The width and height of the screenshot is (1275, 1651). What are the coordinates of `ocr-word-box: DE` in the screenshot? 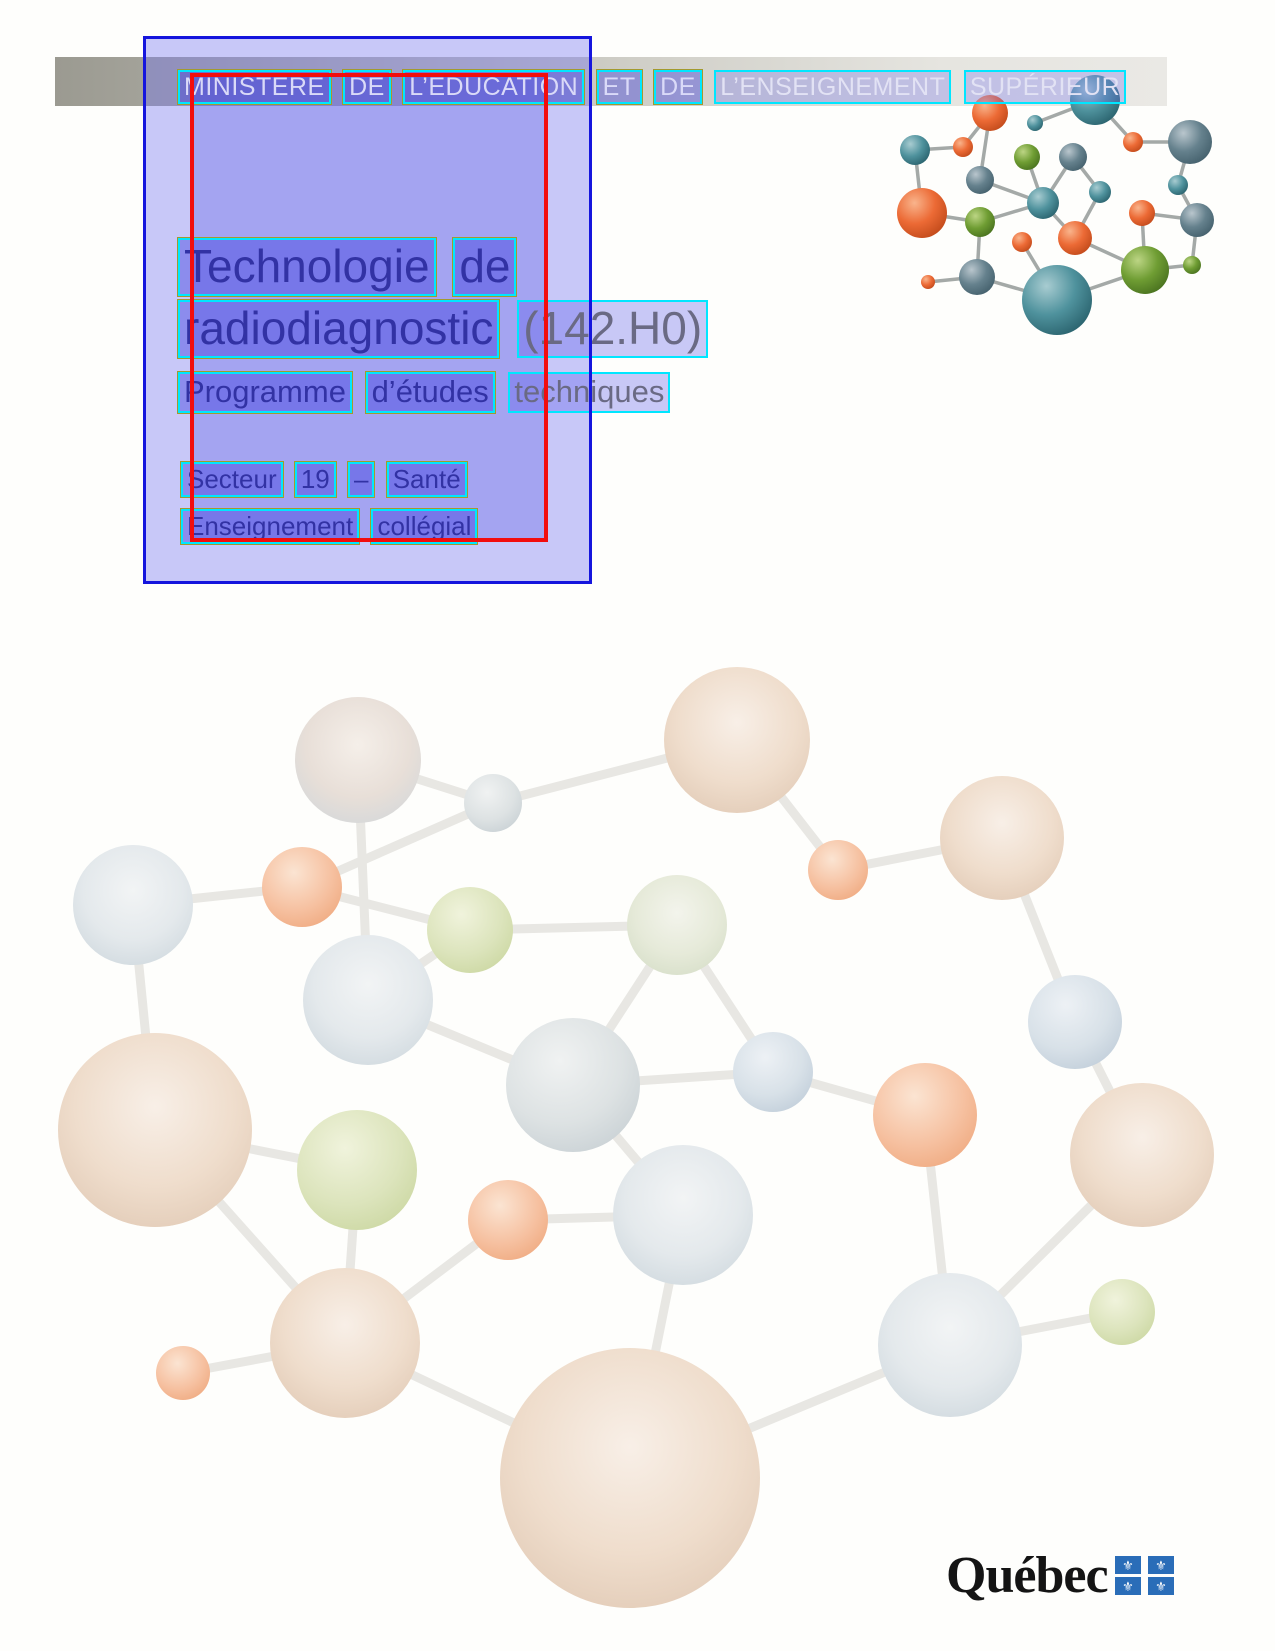 It's located at (678, 87).